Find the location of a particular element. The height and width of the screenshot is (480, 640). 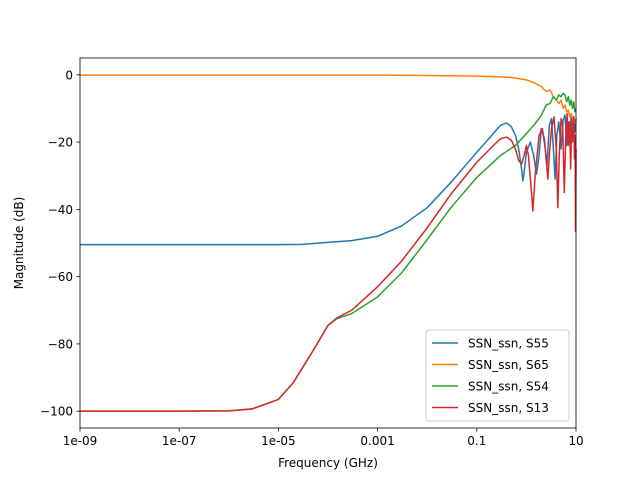

y-axis: 0 −20 −40 −60 −80 −100 is located at coordinates (60, 243).